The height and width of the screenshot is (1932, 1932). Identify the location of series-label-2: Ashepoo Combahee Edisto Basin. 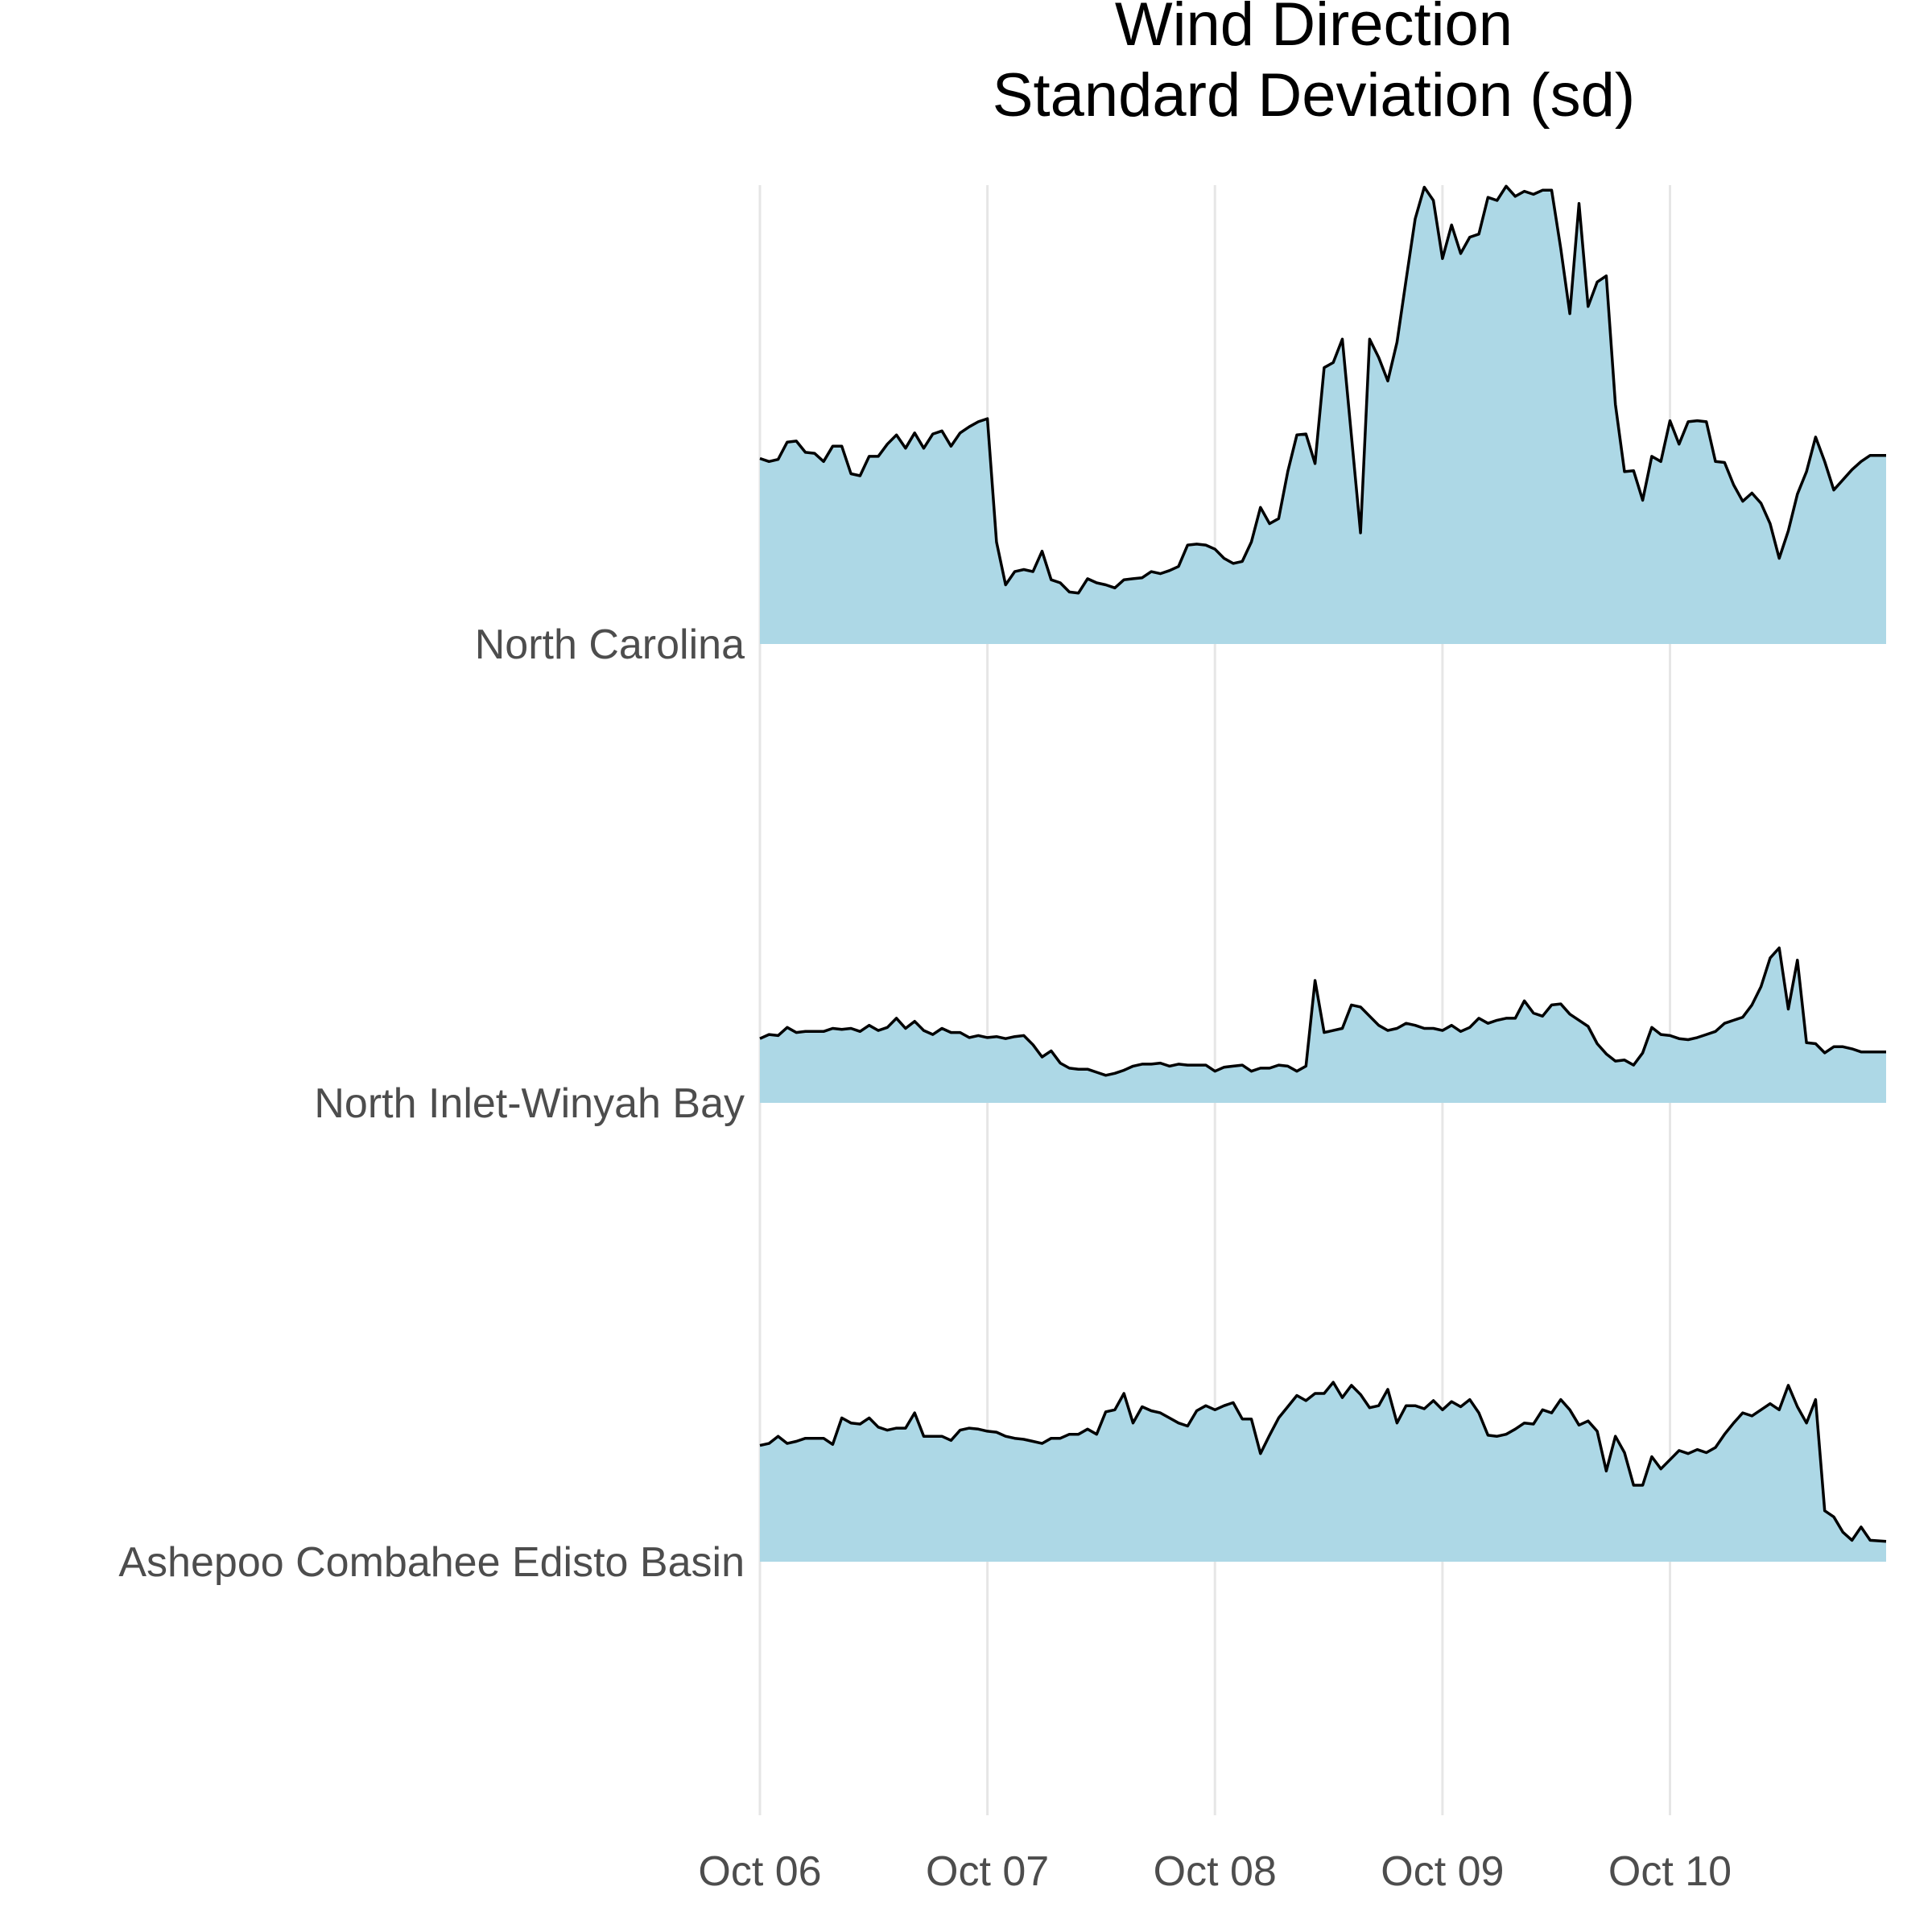
(431, 1562).